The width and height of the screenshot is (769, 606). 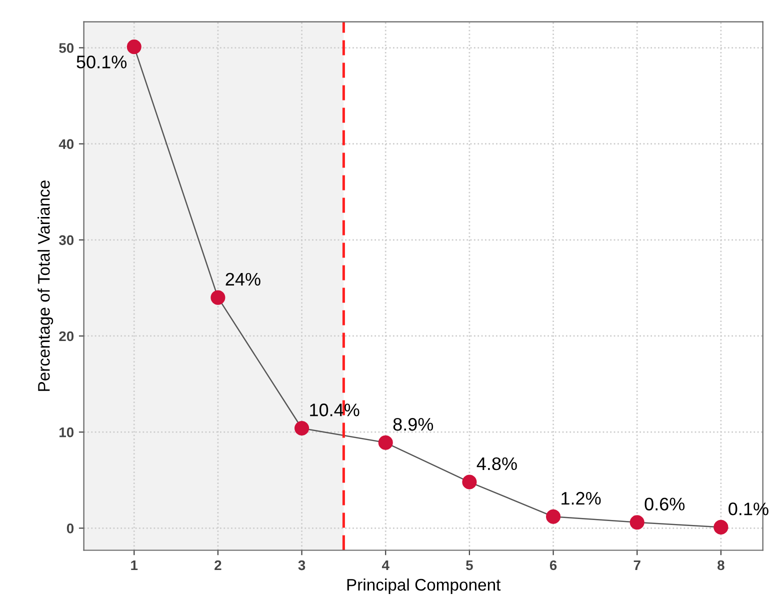 I want to click on x-tick-label: 8, so click(x=721, y=565).